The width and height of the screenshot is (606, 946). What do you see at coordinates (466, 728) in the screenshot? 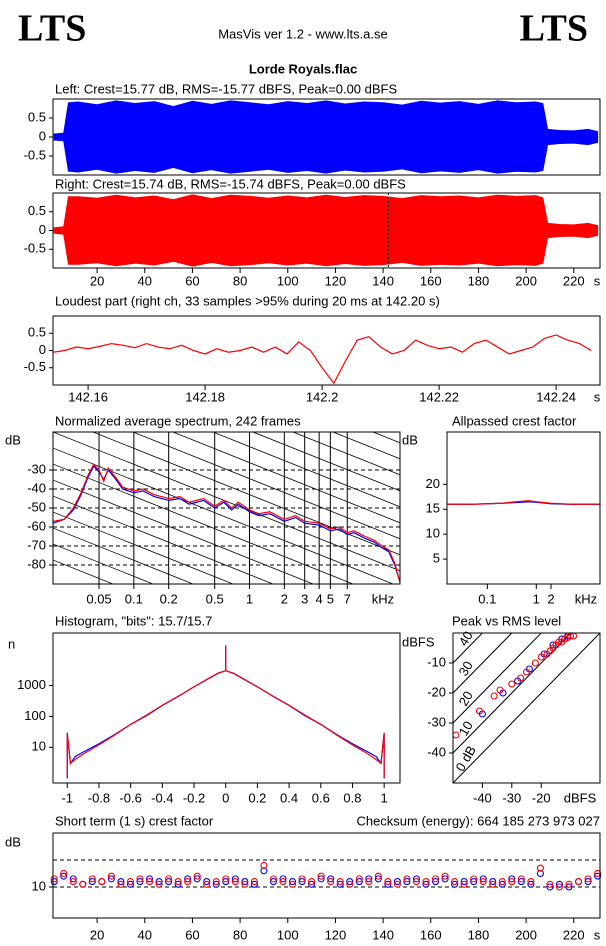
I see `crest-line-label: 10` at bounding box center [466, 728].